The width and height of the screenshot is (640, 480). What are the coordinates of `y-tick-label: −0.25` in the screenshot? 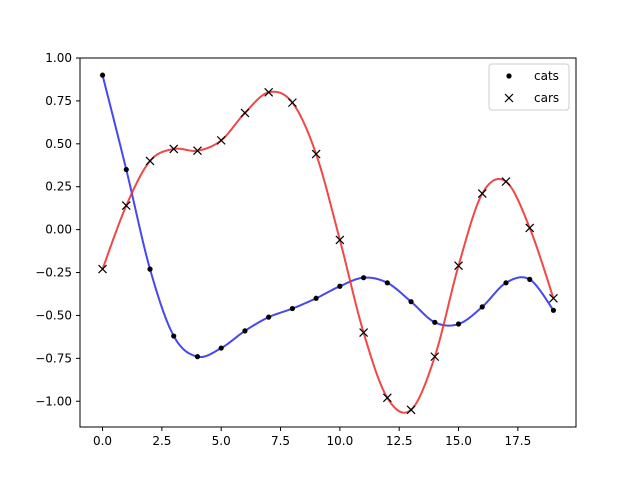 It's located at (53, 273).